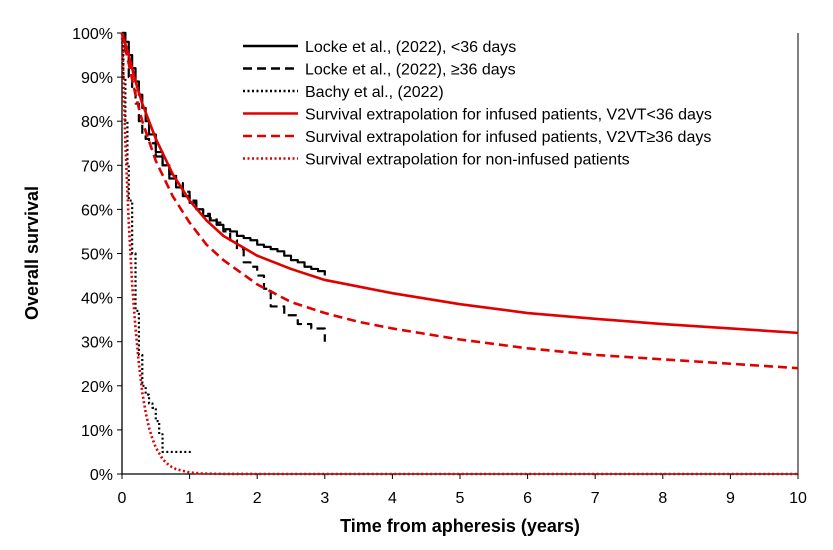 This screenshot has height=550, width=833. What do you see at coordinates (374, 92) in the screenshot?
I see `legend-label: Bachy et al., (2022)` at bounding box center [374, 92].